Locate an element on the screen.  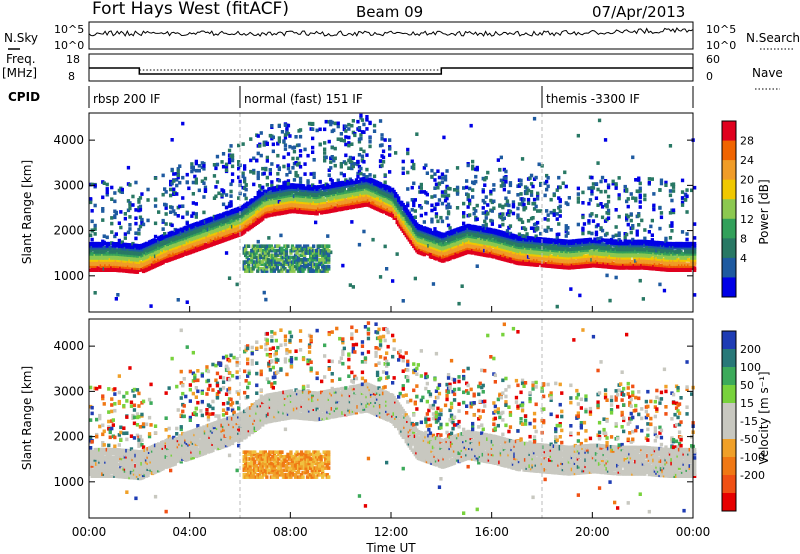
nsky-tick-high: 10^5 is located at coordinates (69, 29).